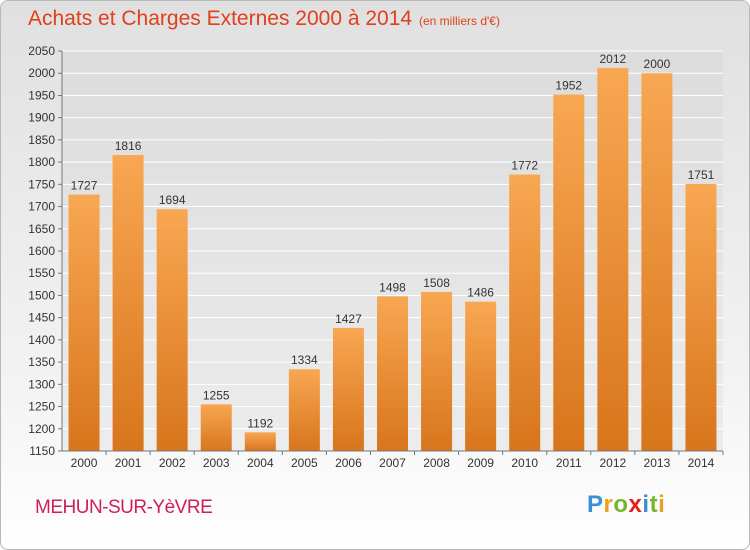  Describe the element at coordinates (348, 319) in the screenshot. I see `data-label-2006: 1427` at that location.